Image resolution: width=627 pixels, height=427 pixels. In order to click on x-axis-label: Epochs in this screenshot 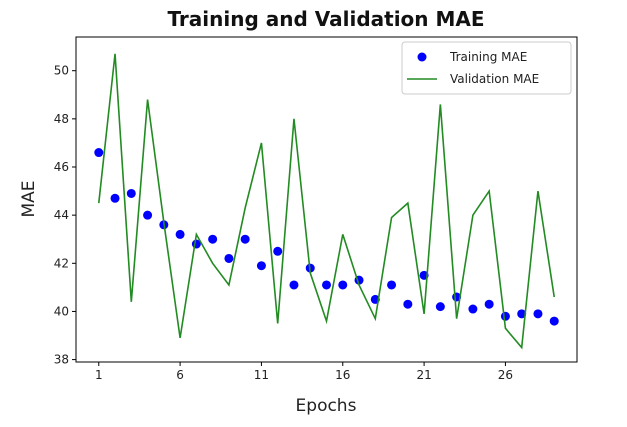, I will do `click(326, 406)`.